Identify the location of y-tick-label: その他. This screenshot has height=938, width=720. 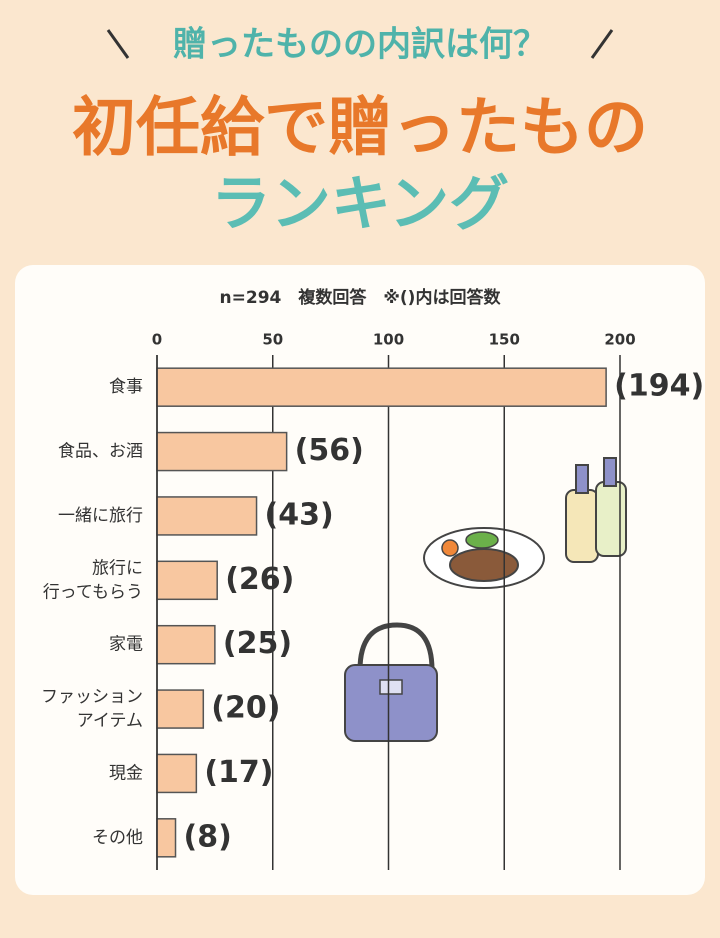
(117, 838).